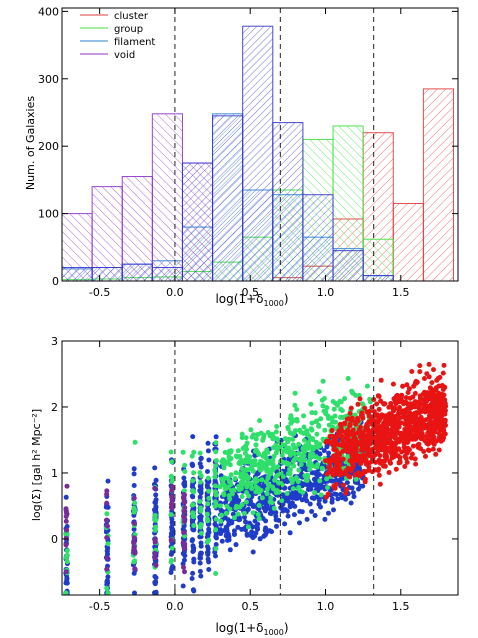 The height and width of the screenshot is (638, 478). What do you see at coordinates (124, 55) in the screenshot?
I see `legend-label-void: void` at bounding box center [124, 55].